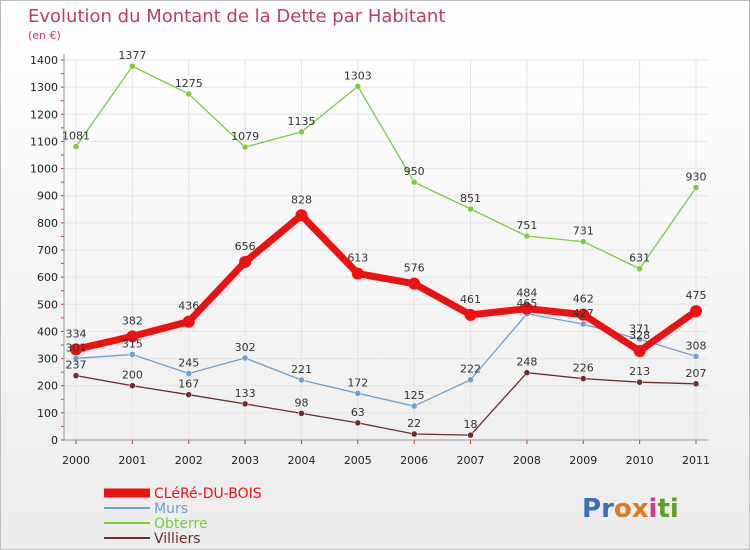 The image size is (750, 550). I want to click on data-label-obterre: 1275, so click(189, 83).